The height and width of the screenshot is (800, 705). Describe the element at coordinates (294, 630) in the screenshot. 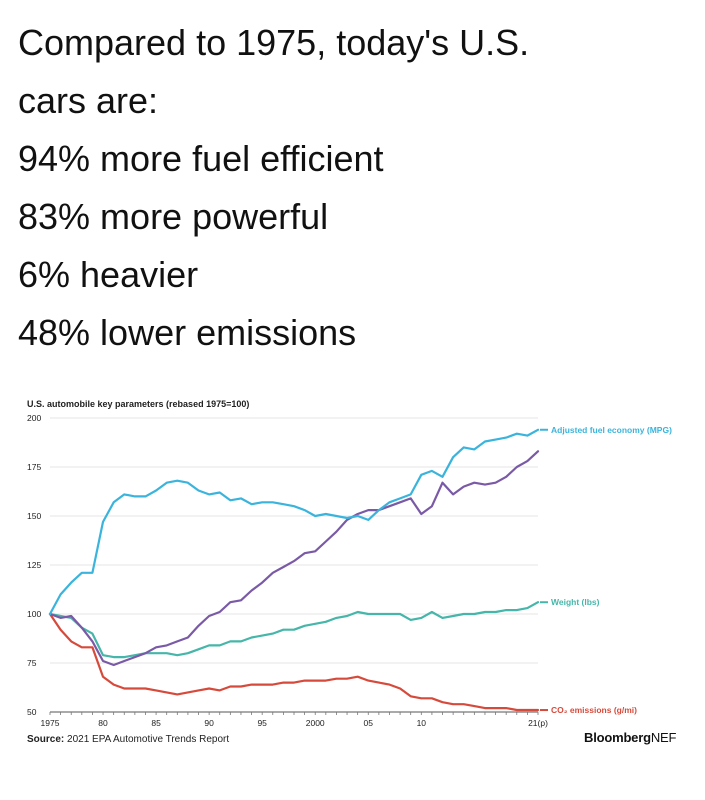

I see `series-line-weight` at that location.